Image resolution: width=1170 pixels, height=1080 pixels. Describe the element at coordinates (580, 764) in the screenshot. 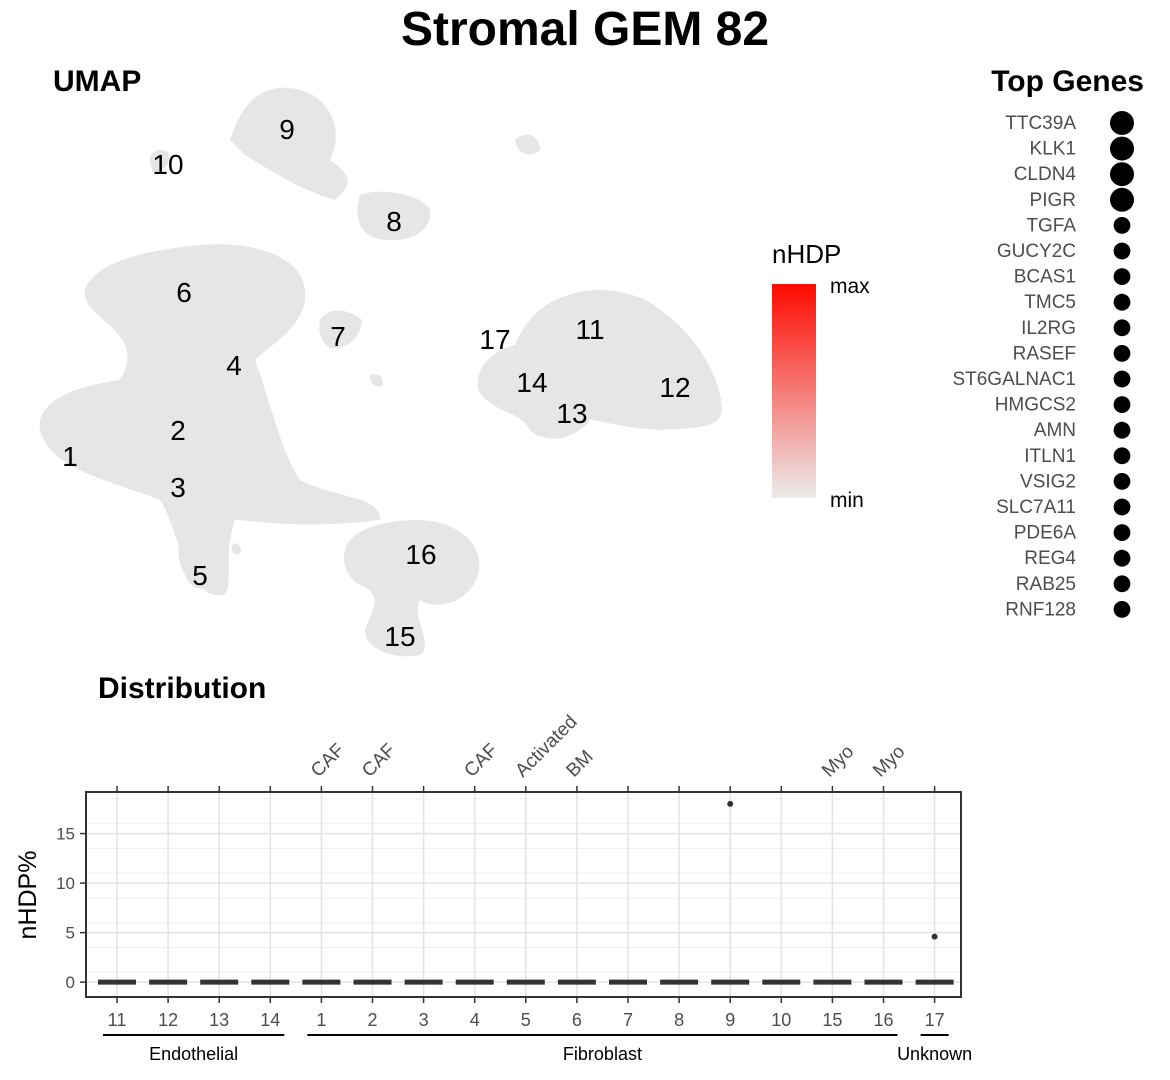

I see `top-axis-label: BM` at that location.